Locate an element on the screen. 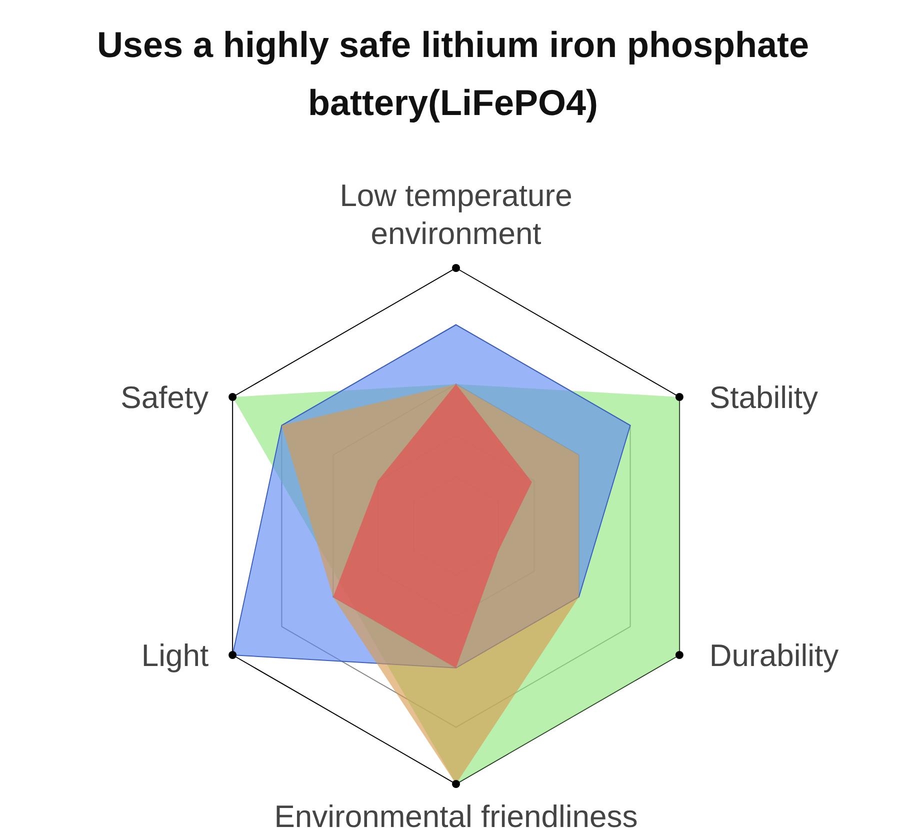  spoke-label: Light is located at coordinates (175, 655).